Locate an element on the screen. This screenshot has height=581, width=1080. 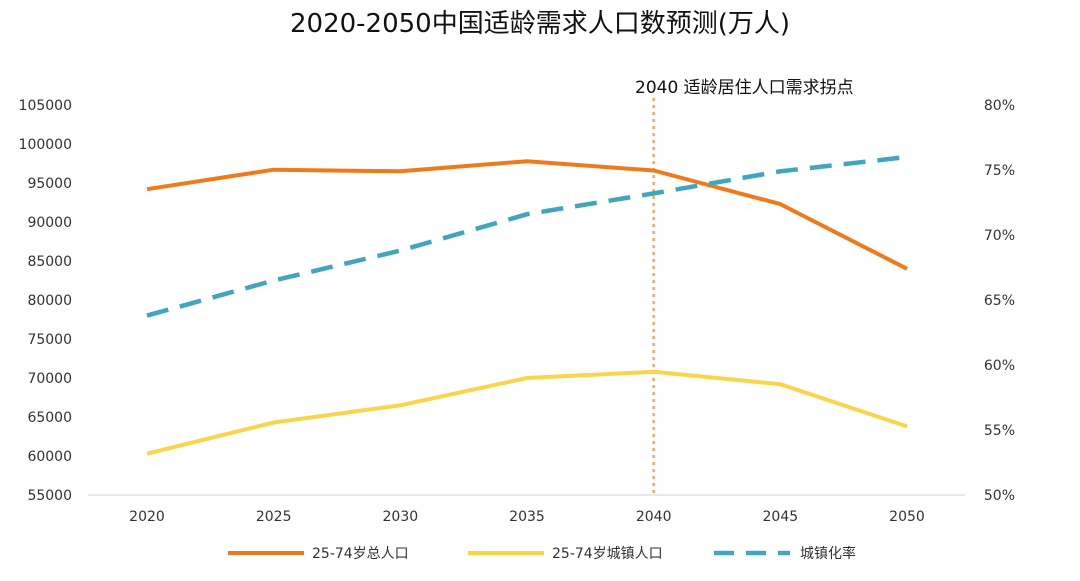
left-tick-label: 105000 is located at coordinates (45, 106).